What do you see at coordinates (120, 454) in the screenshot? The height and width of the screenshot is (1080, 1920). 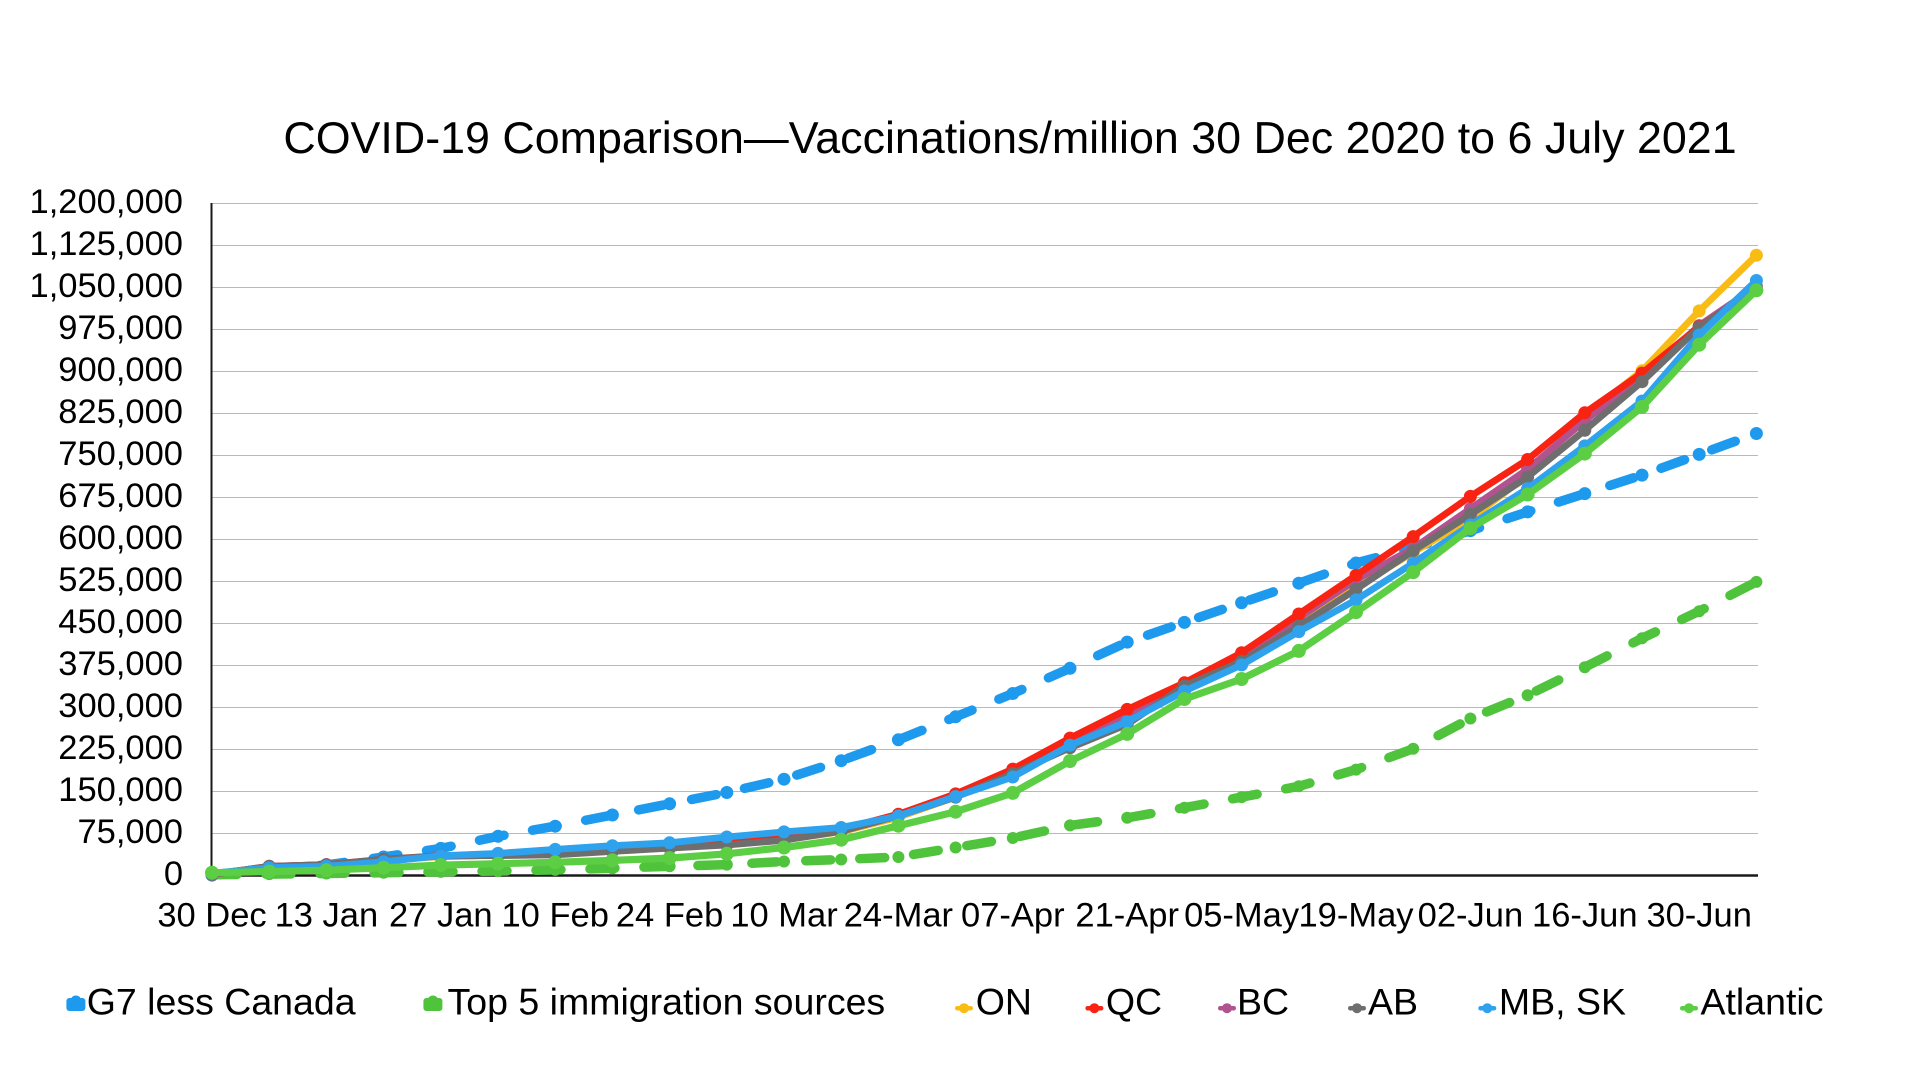 I see `svg-text: 750,000` at bounding box center [120, 454].